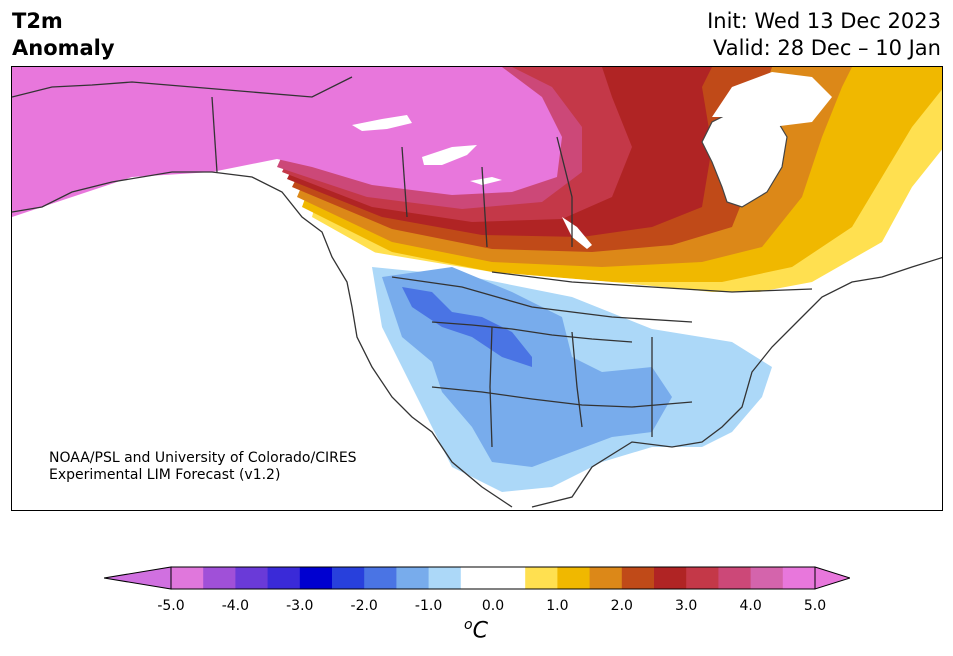 The image size is (953, 656). Describe the element at coordinates (287, 142) in the screenshot. I see `warm-core-pink` at that location.